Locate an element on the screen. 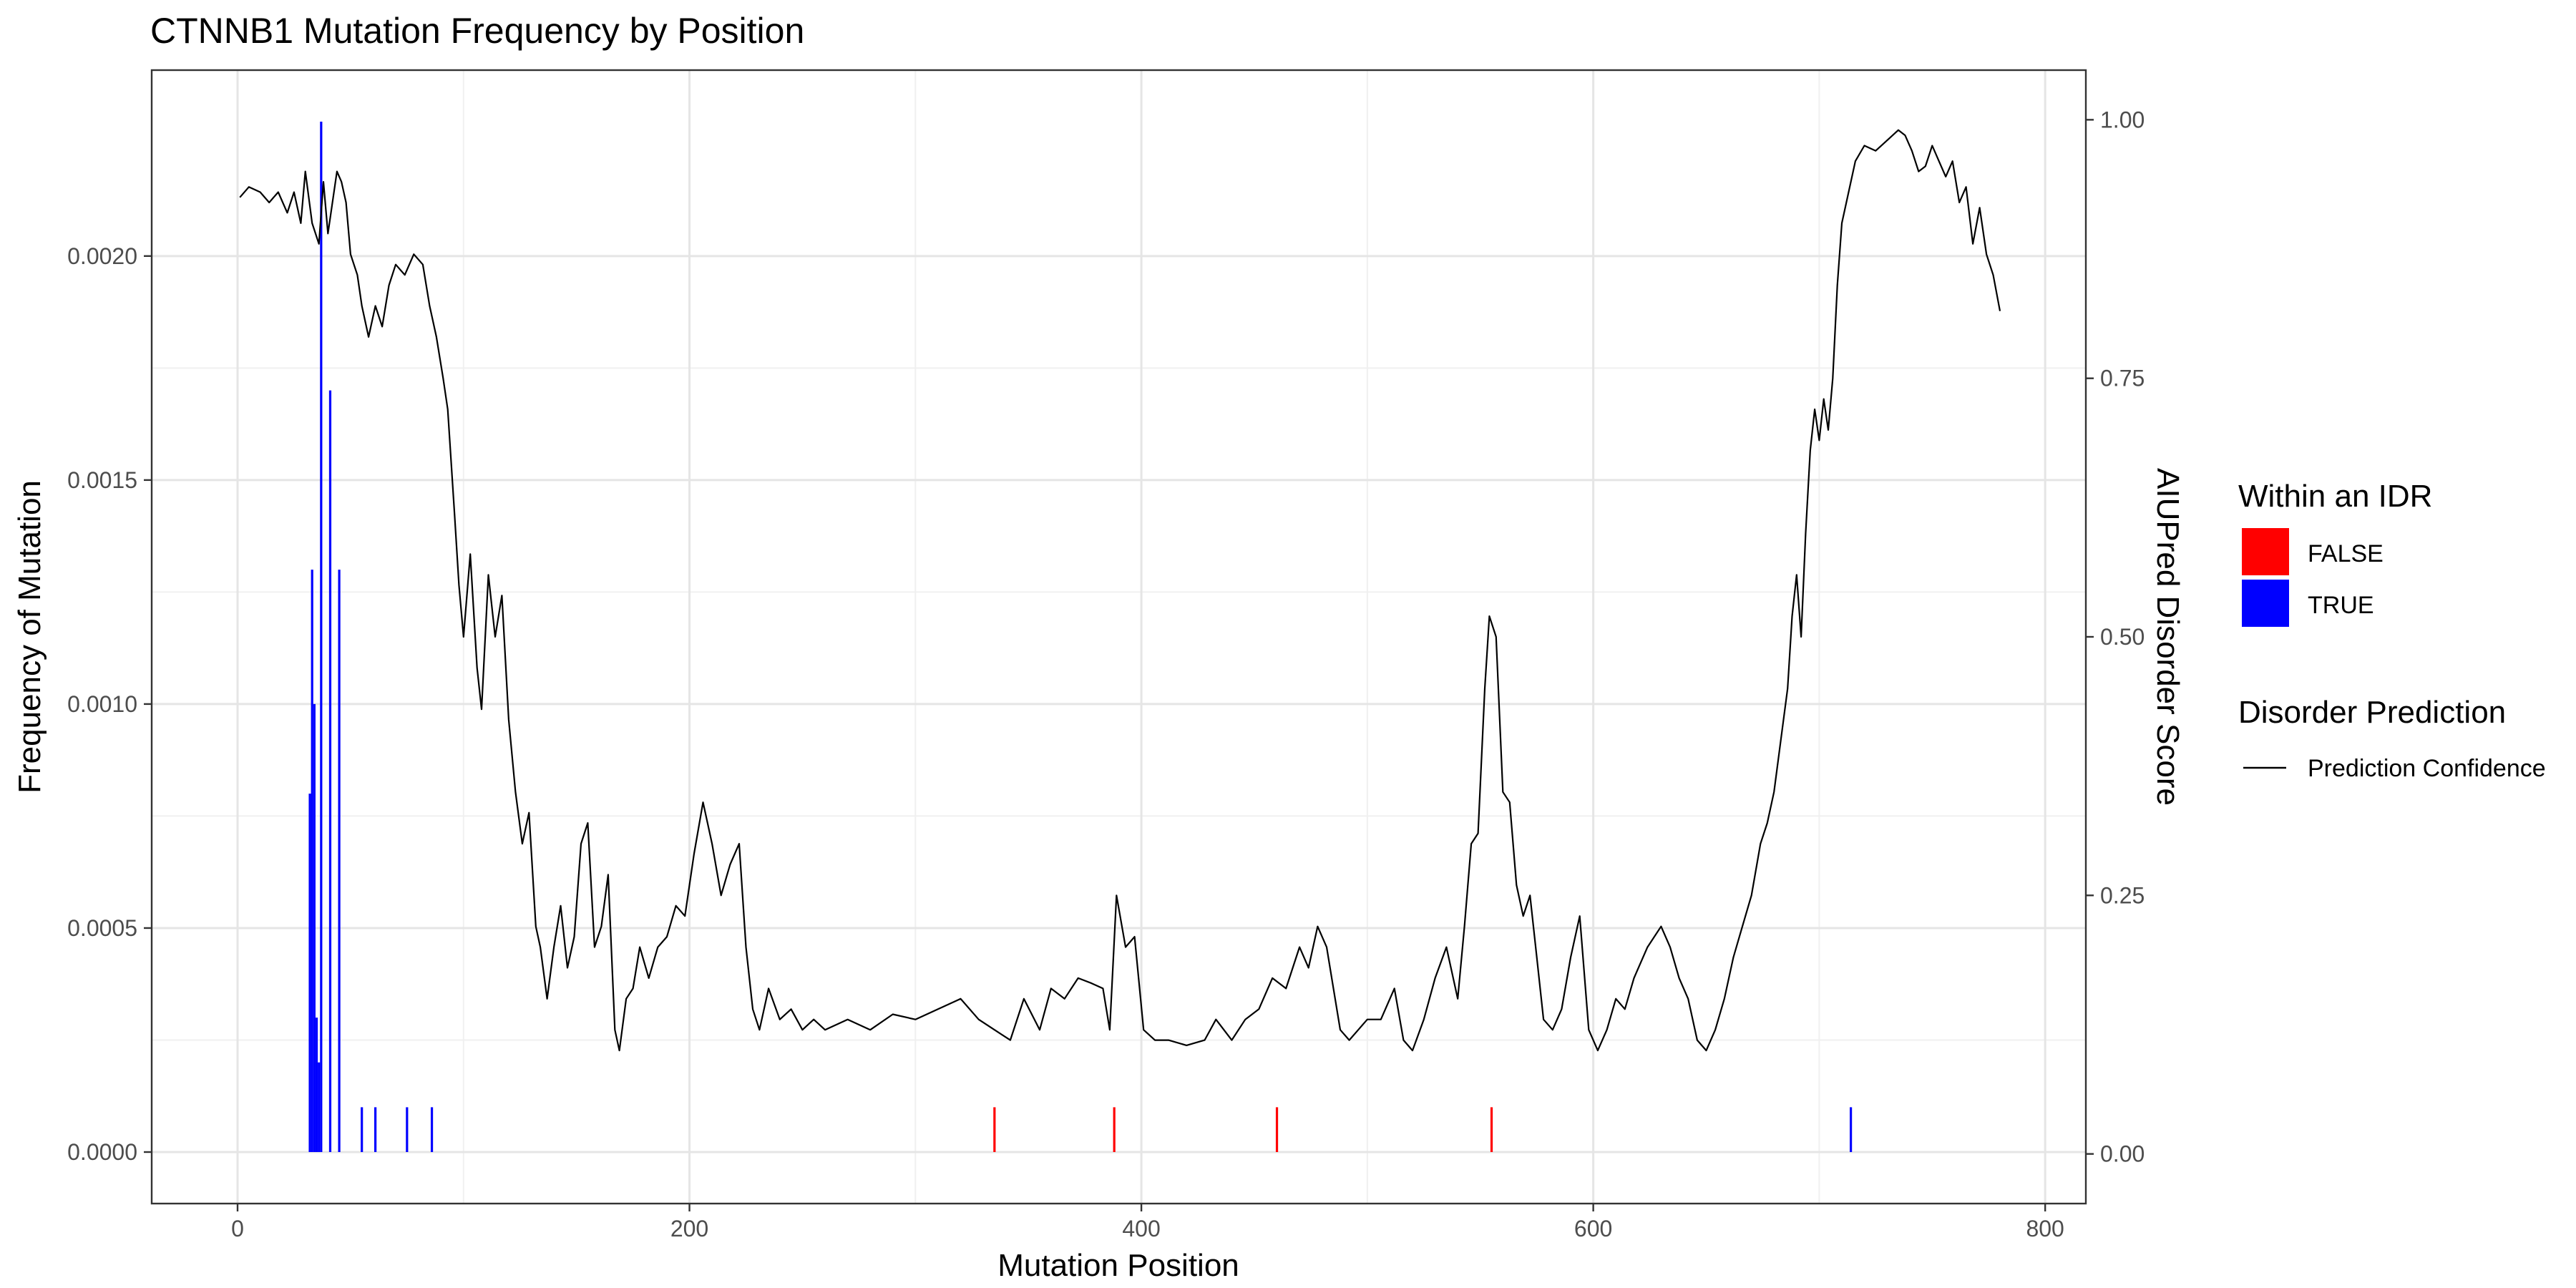 The height and width of the screenshot is (1288, 2576). y2-tick-label: 0.00 is located at coordinates (2122, 1154).